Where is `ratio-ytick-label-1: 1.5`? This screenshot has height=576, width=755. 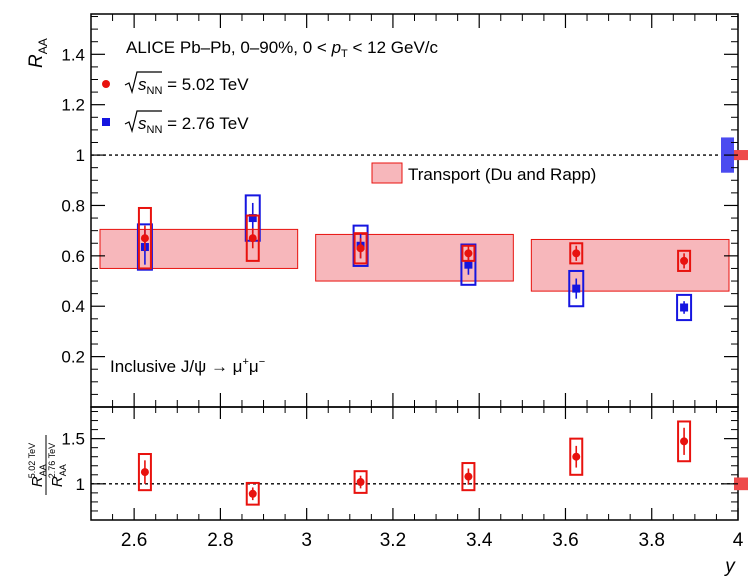 ratio-ytick-label-1: 1.5 is located at coordinates (73, 439).